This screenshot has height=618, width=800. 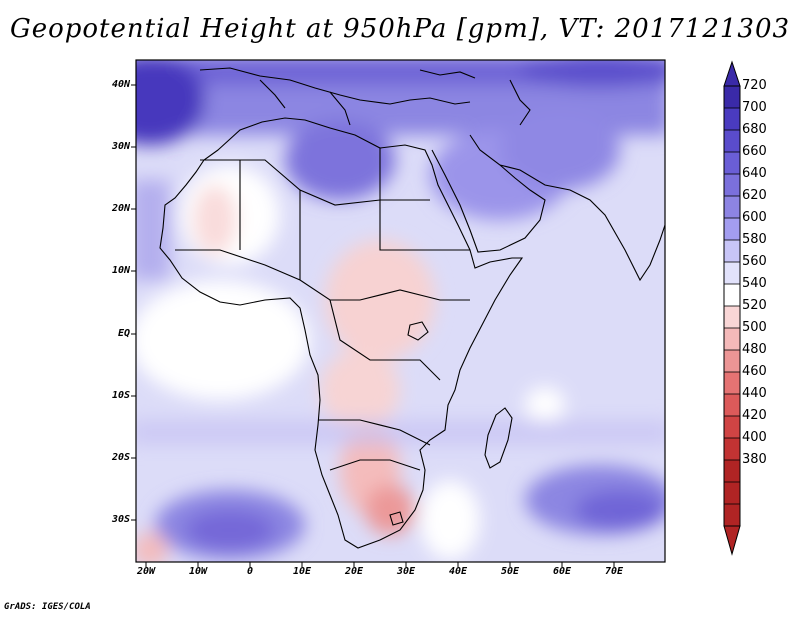 What do you see at coordinates (754, 415) in the screenshot?
I see `colorbar-label: 420` at bounding box center [754, 415].